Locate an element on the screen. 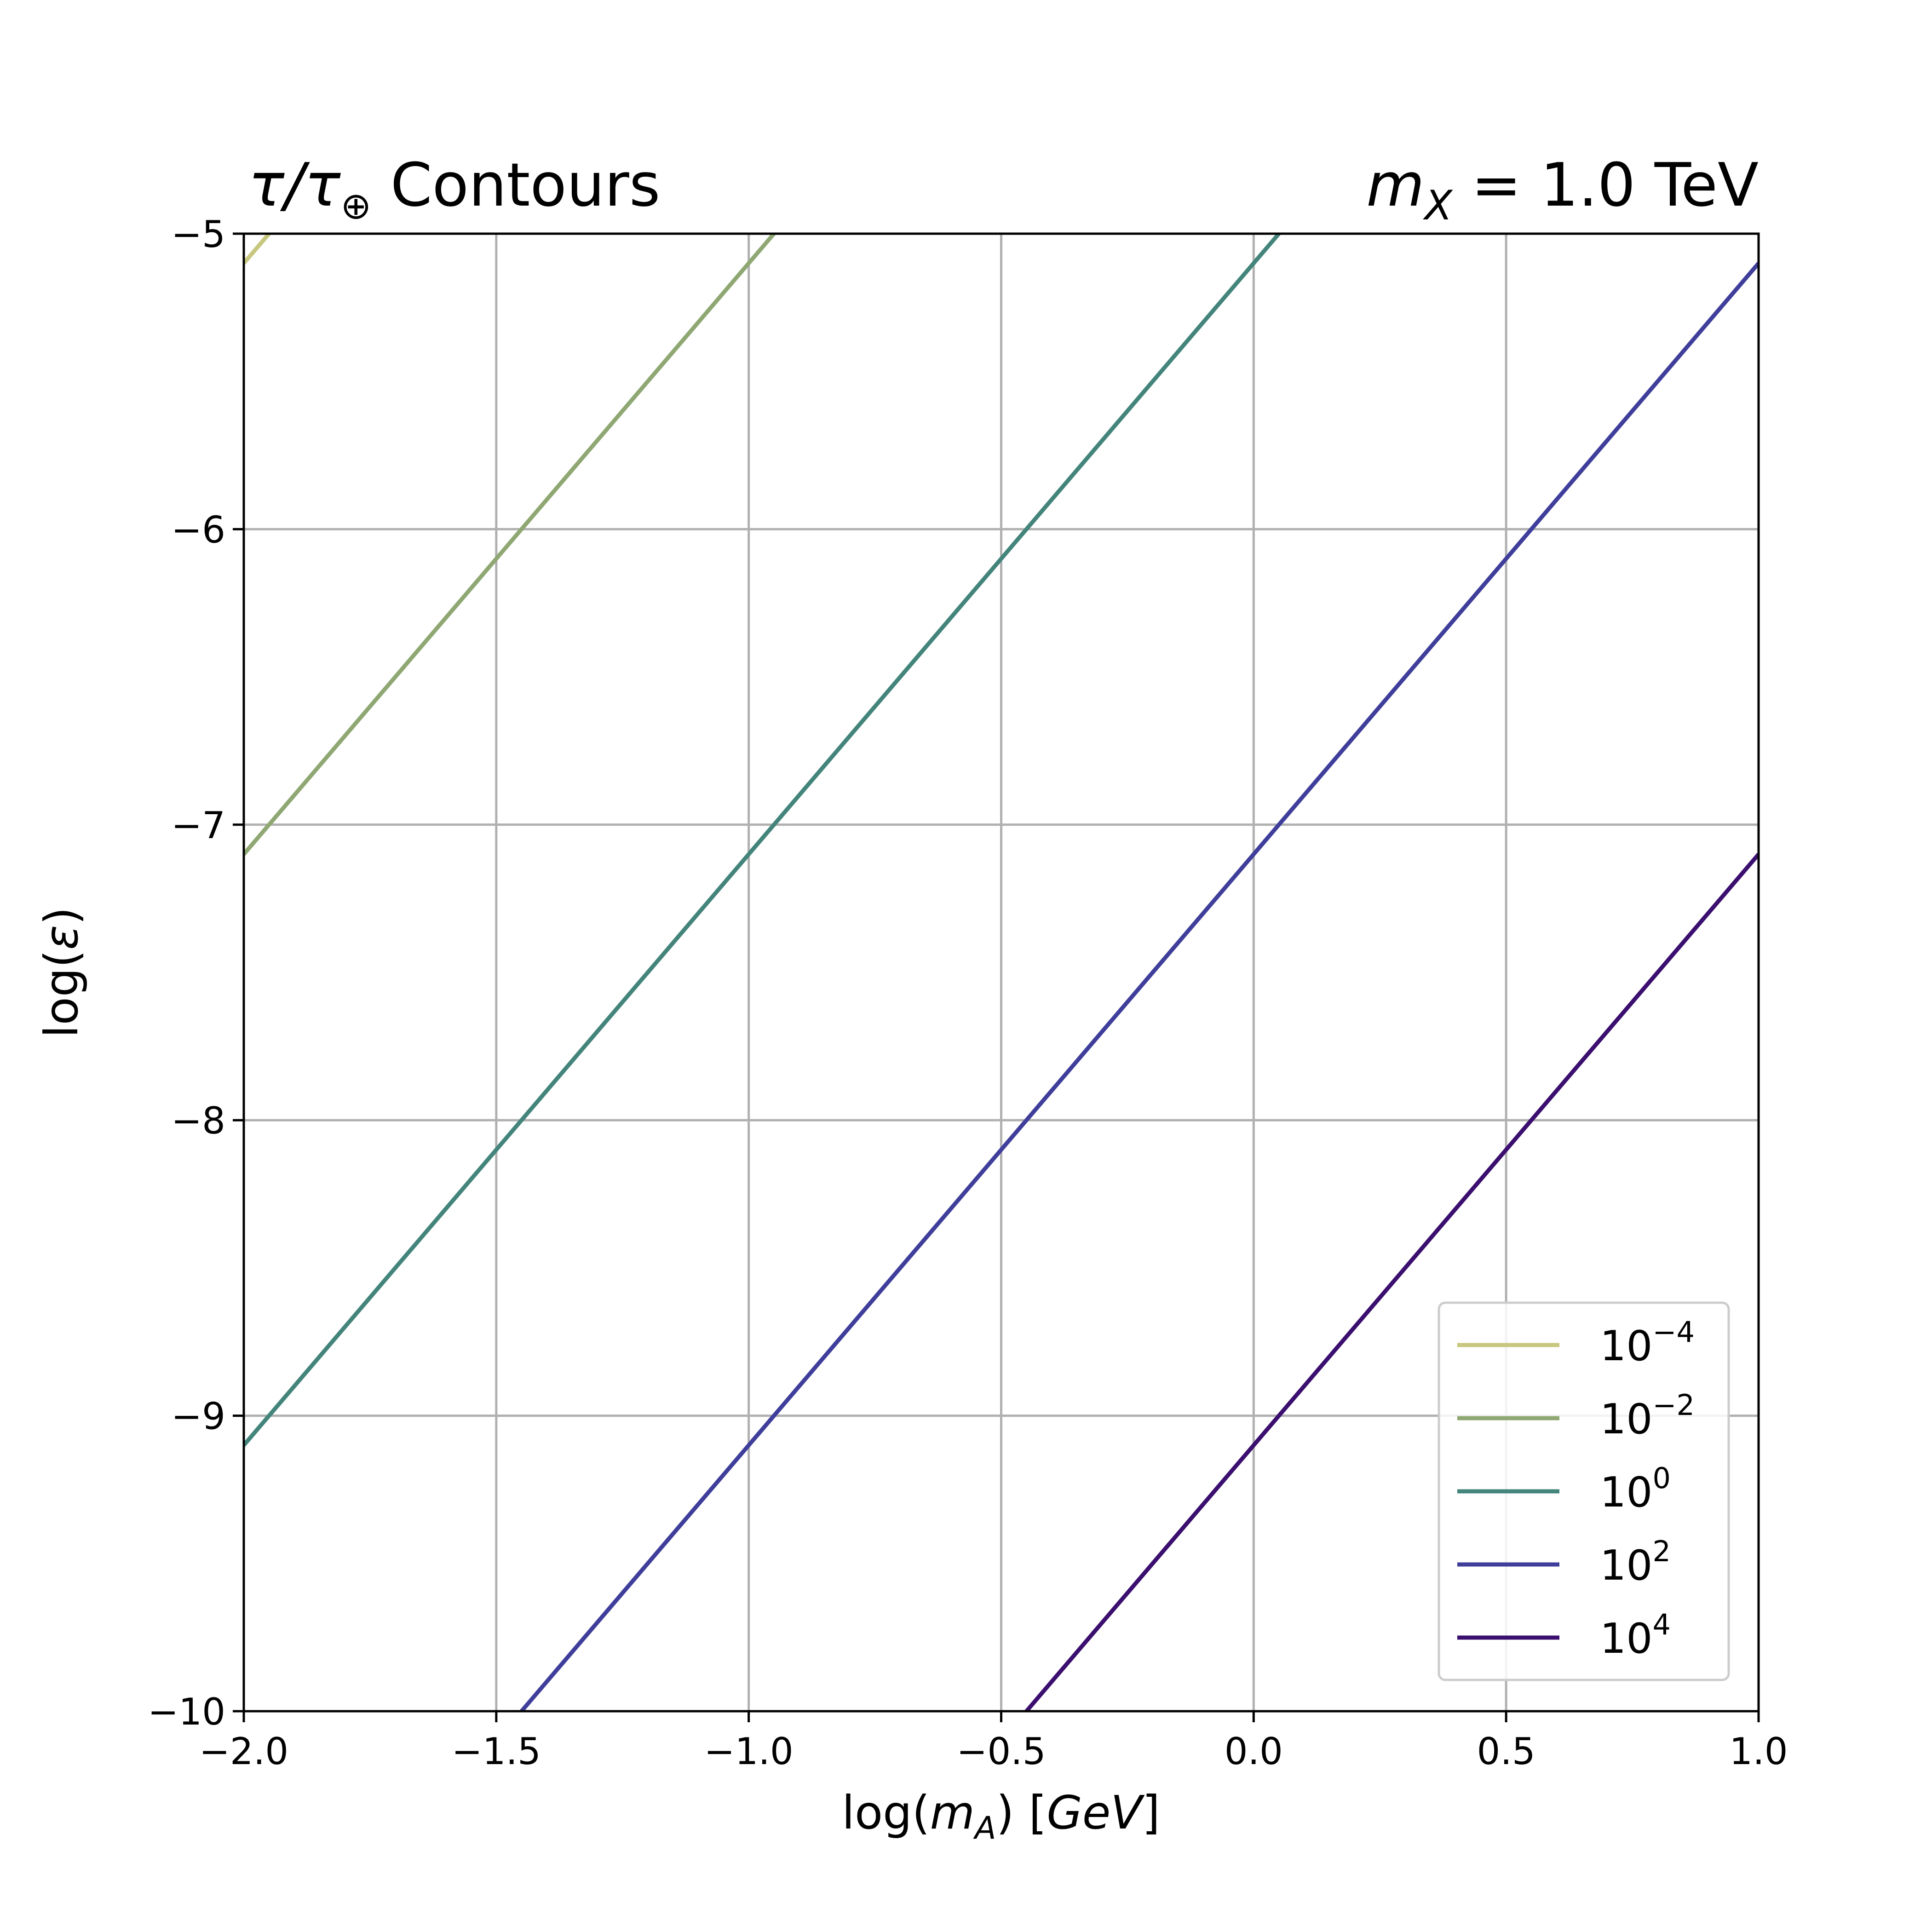 This screenshot has height=1932, width=1932. chart-title: τ/τ⊕ Contours is located at coordinates (454, 188).